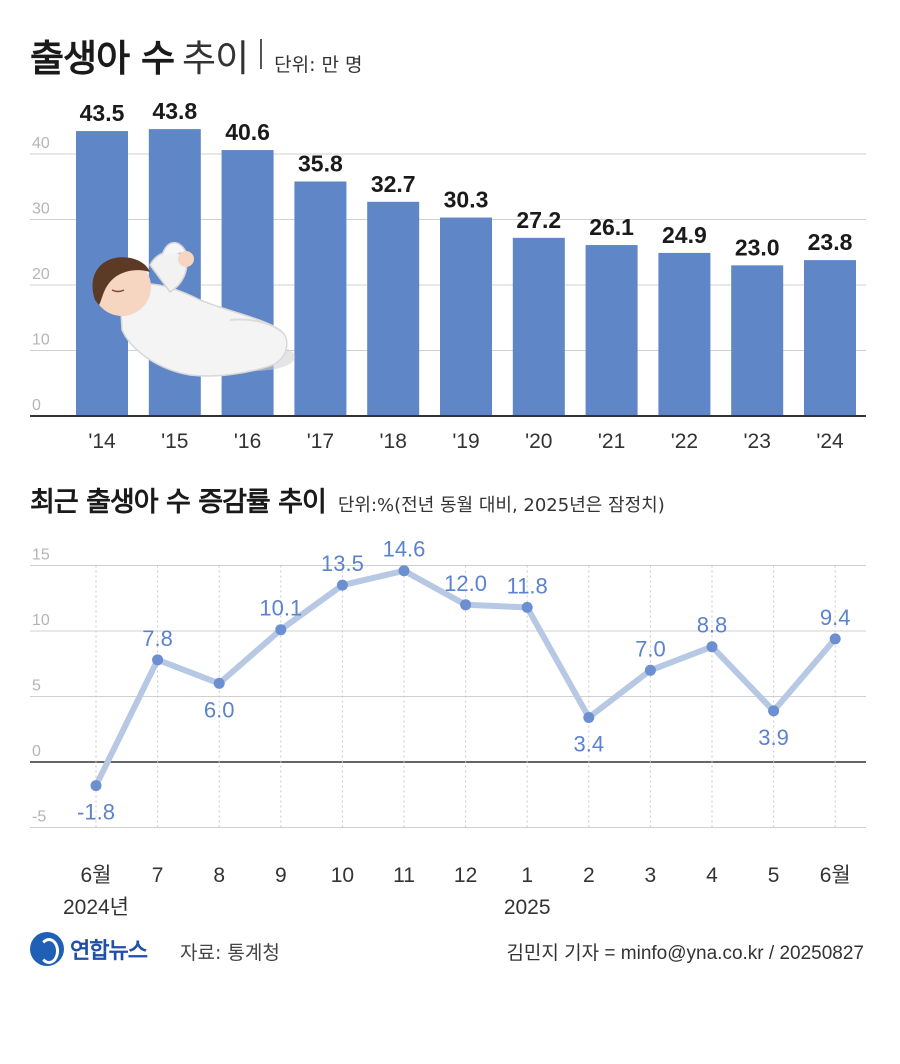  Describe the element at coordinates (247, 132) in the screenshot. I see `bar-value-label: 40.6` at that location.